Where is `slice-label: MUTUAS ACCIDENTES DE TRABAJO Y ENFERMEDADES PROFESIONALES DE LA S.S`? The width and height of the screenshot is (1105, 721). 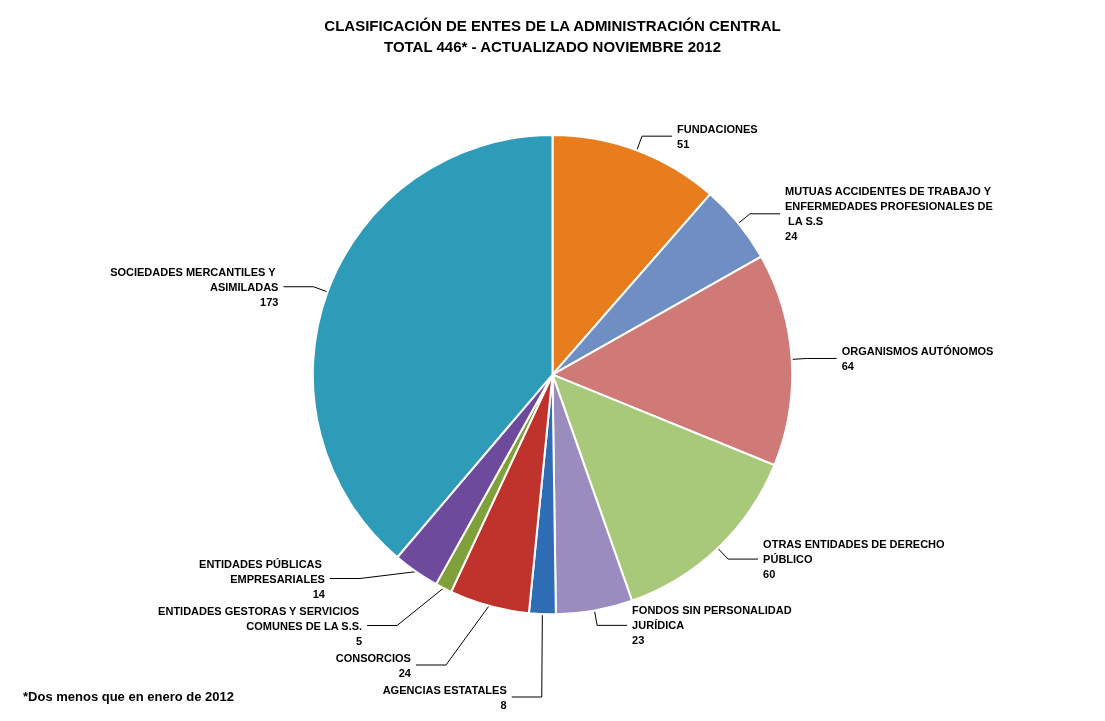
slice-label: MUTUAS ACCIDENTES DE TRABAJO Y ENFERMEDADES PROFESIONALES DE LA S.S is located at coordinates (889, 206).